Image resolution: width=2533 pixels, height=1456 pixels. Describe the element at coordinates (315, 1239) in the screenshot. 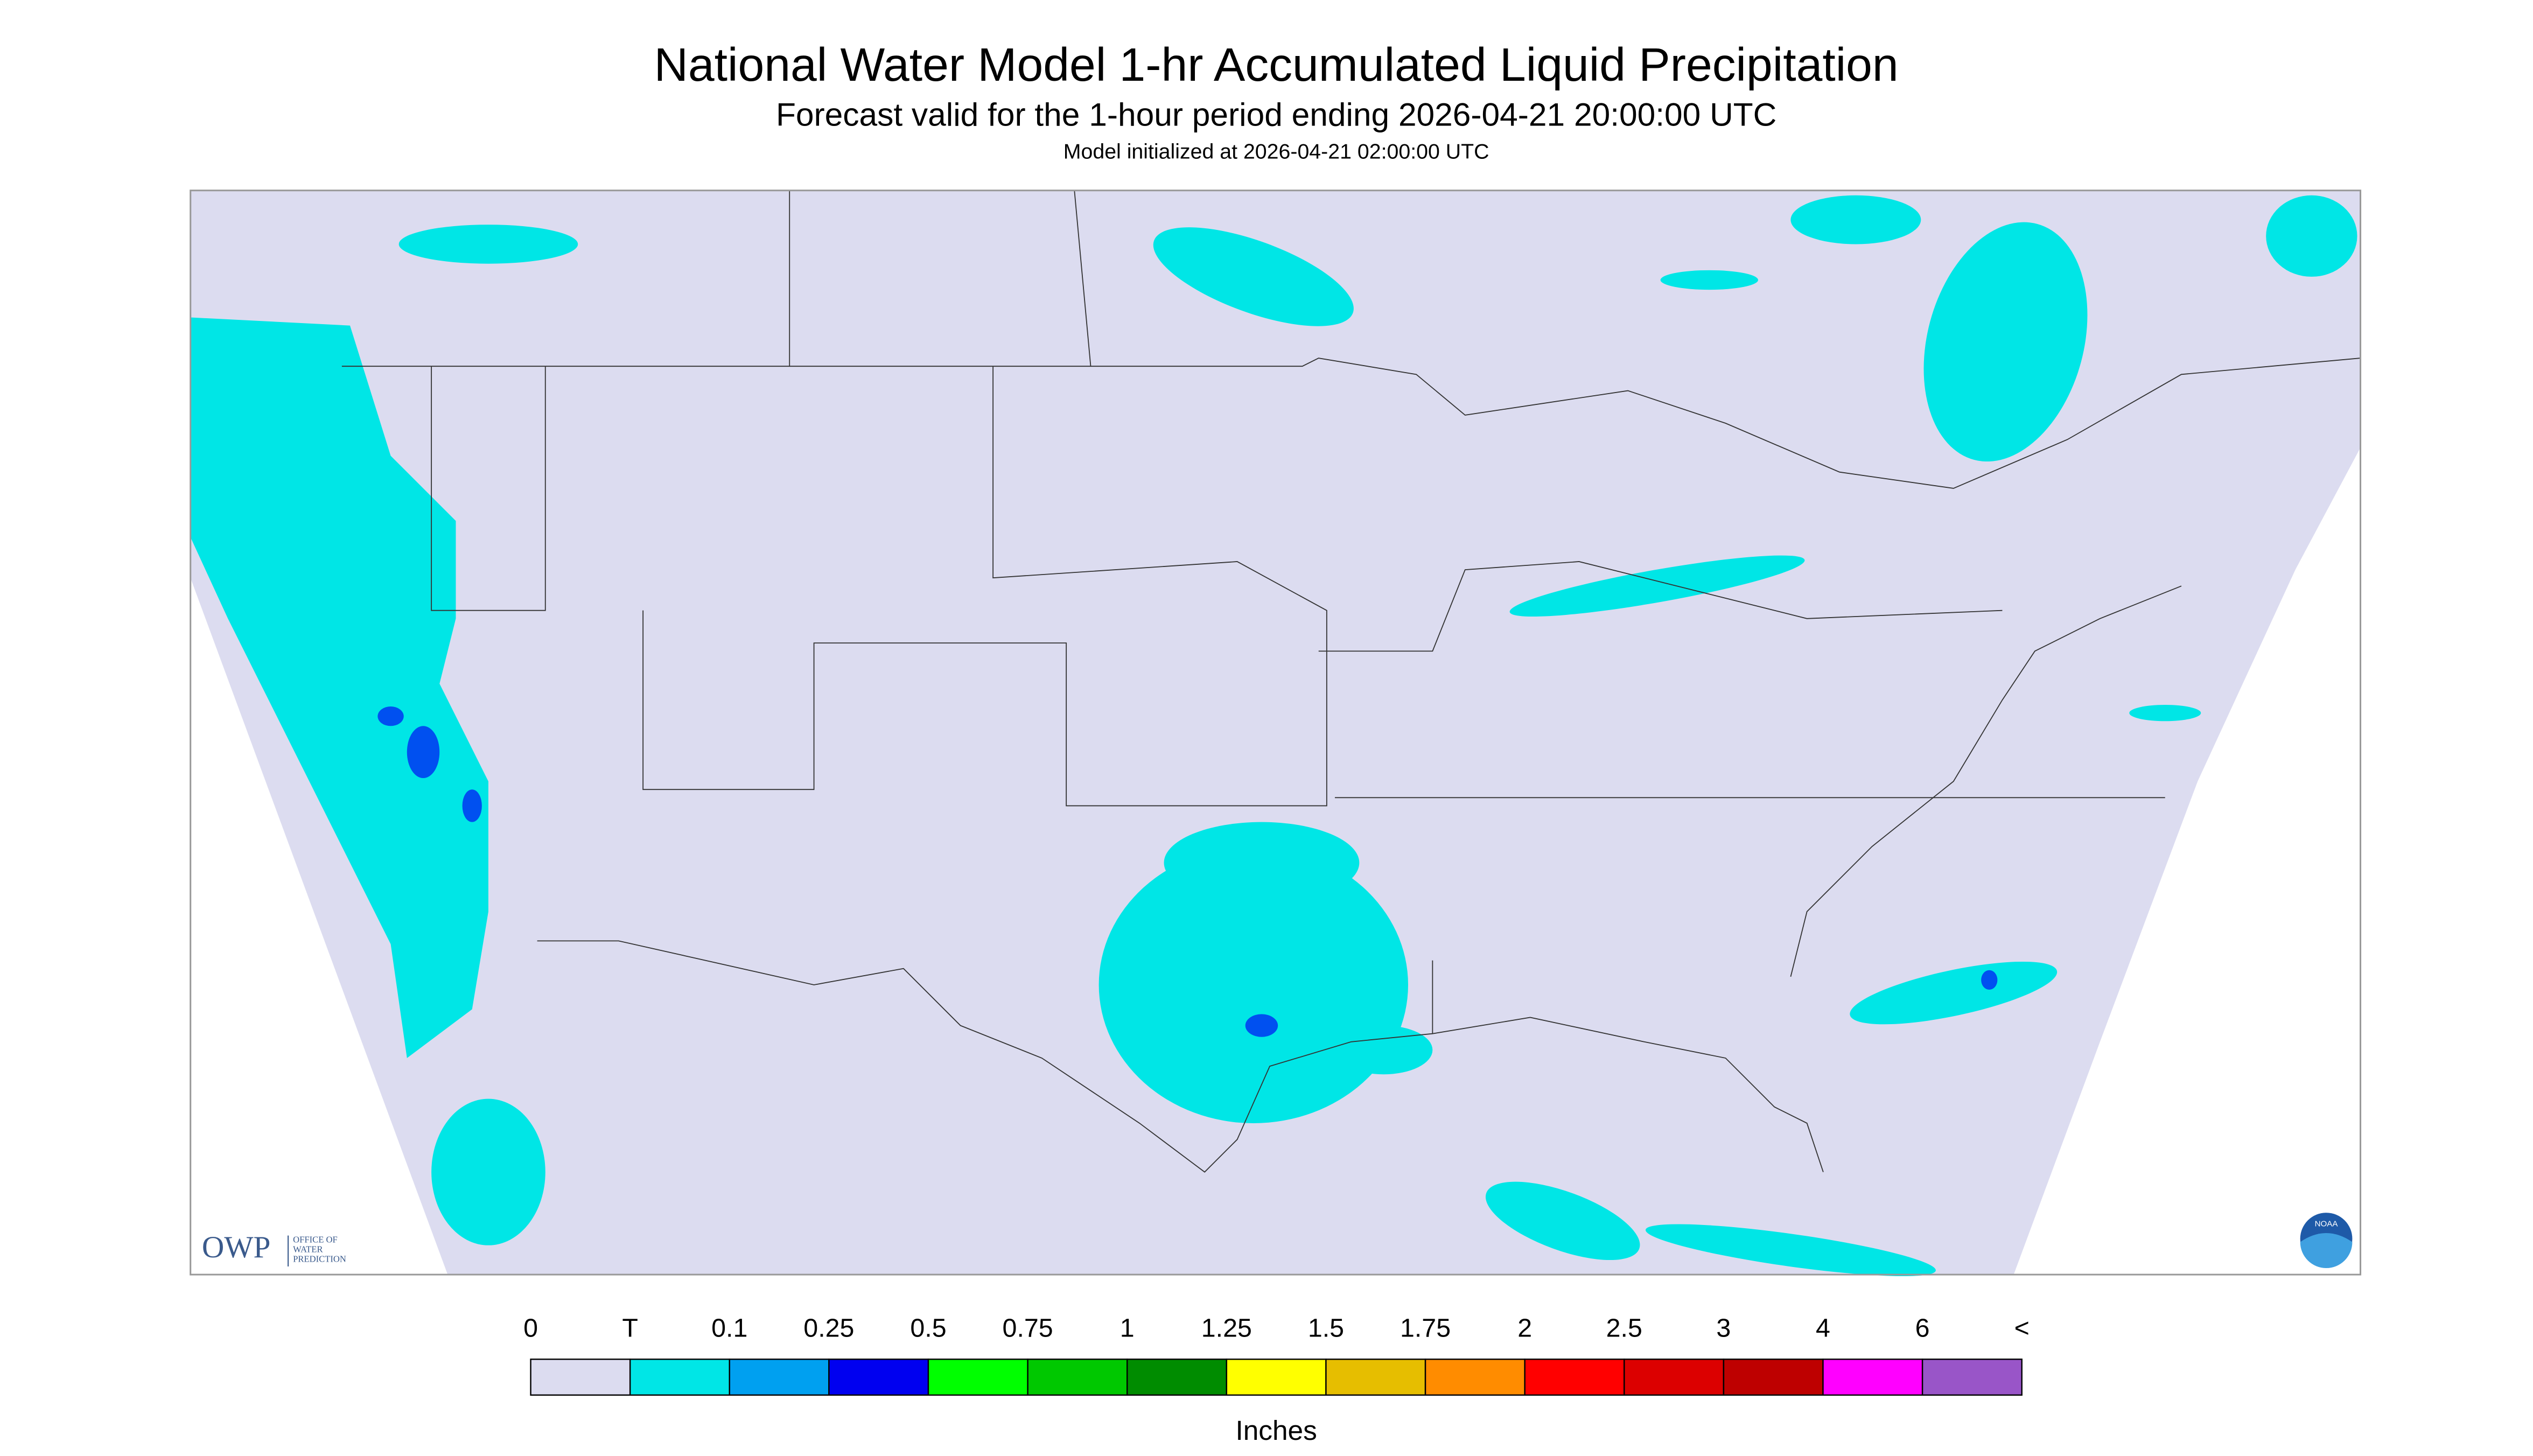

I see `owp-logo-text: OFFICE OF` at that location.